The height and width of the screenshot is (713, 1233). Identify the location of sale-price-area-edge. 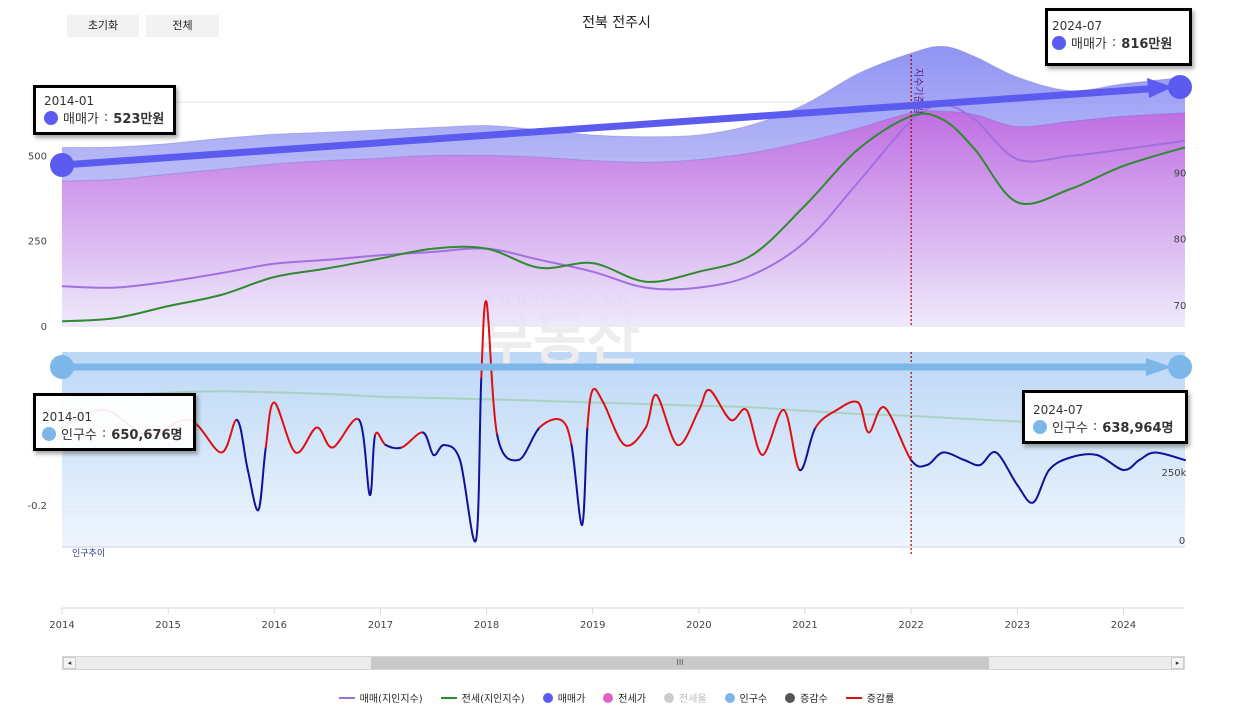
(623, 97).